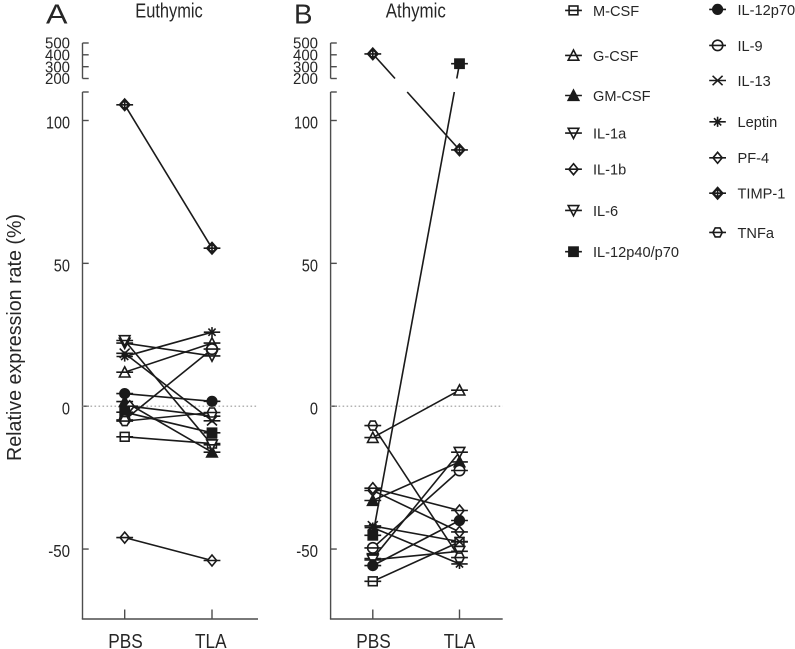 The width and height of the screenshot is (795, 649). Describe the element at coordinates (762, 195) in the screenshot. I see `svg-text: TIMP-1` at that location.